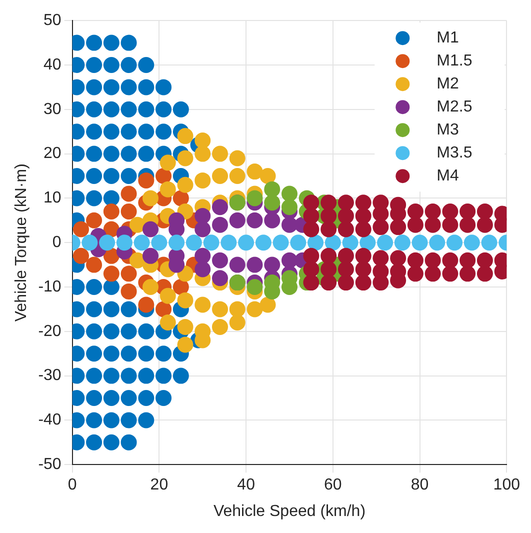  I want to click on legend-label: M3, so click(447, 130).